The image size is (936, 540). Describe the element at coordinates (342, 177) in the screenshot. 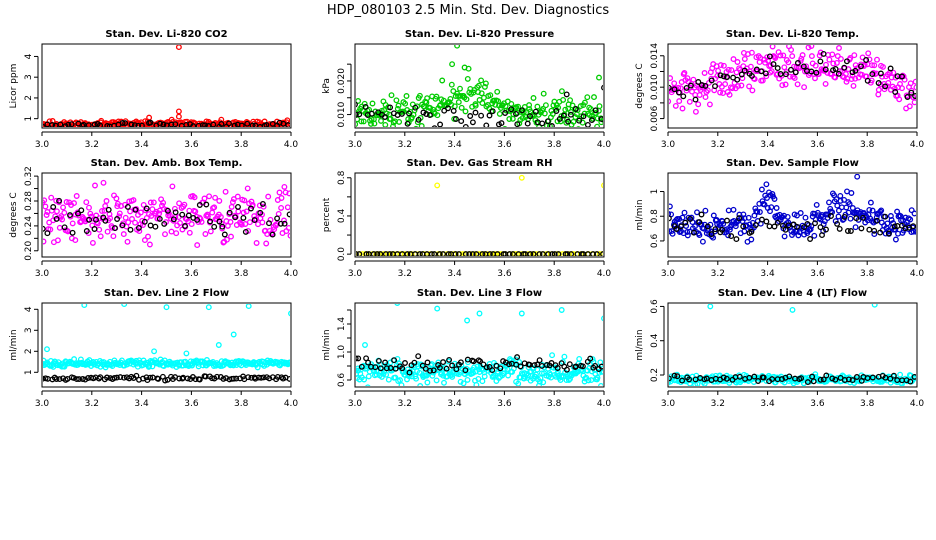

I see `y-tick-label: 0.8` at that location.